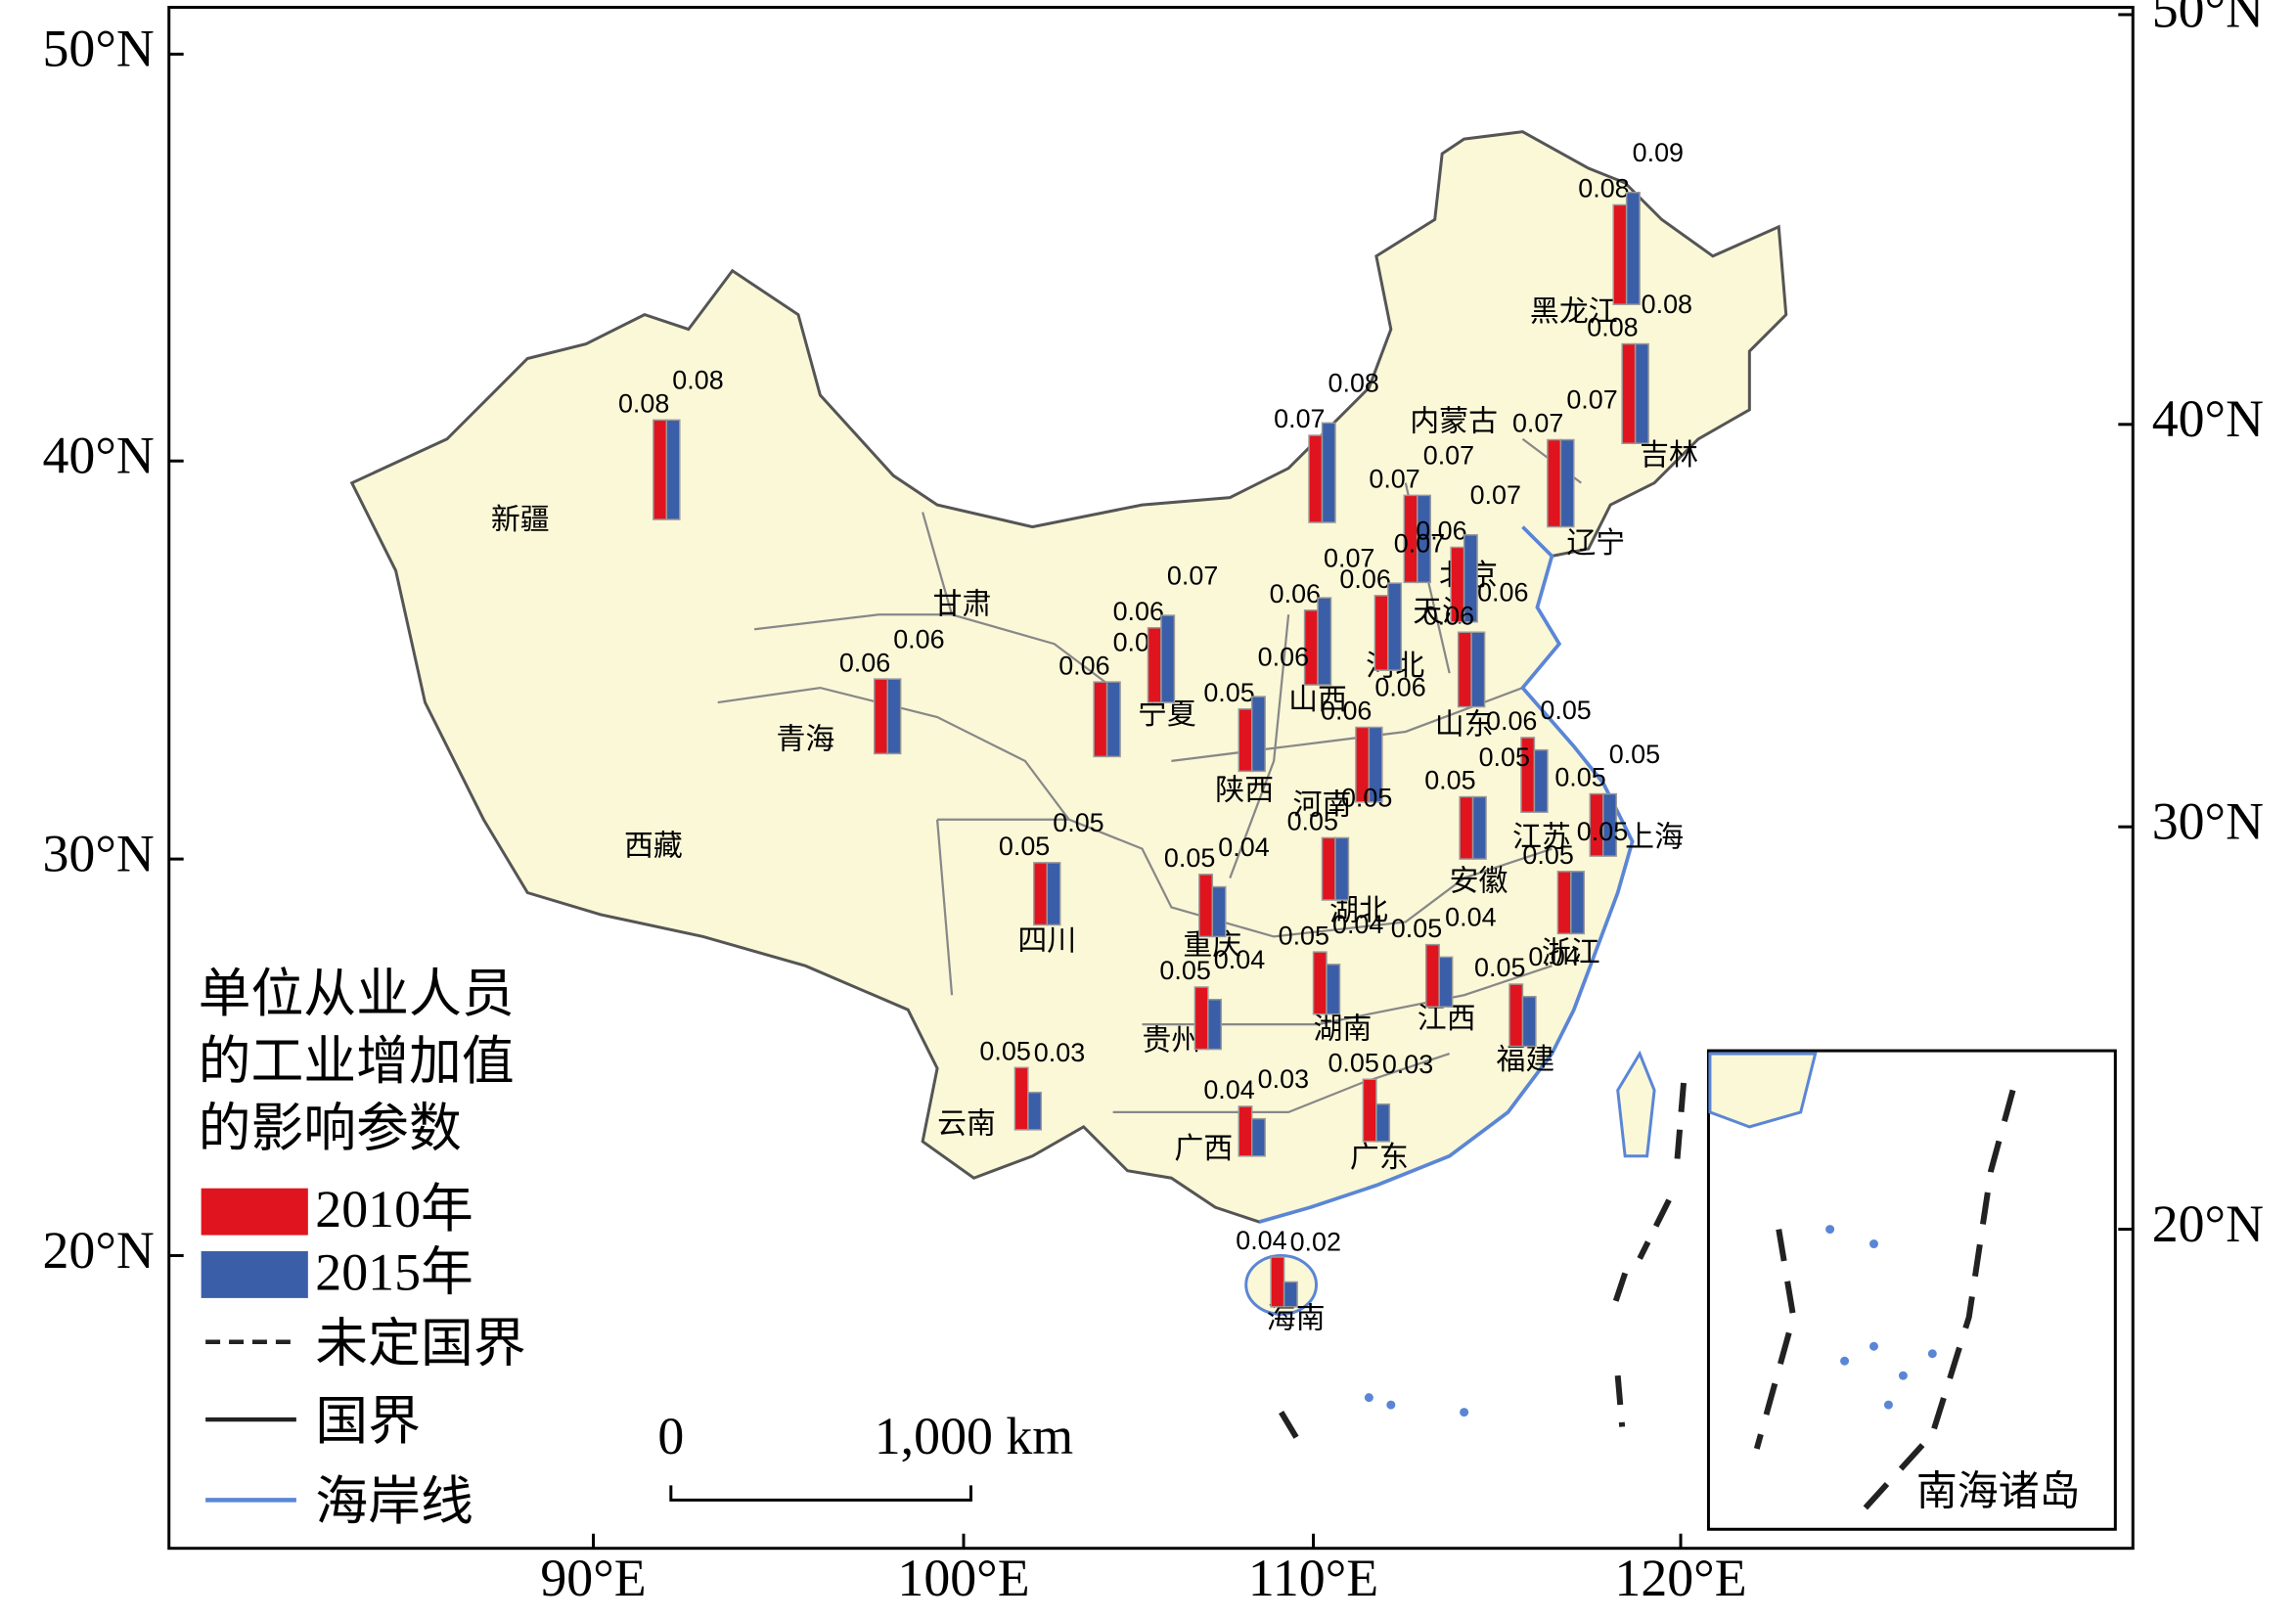  What do you see at coordinates (2208, 418) in the screenshot?
I see `lat-label: 40°N` at bounding box center [2208, 418].